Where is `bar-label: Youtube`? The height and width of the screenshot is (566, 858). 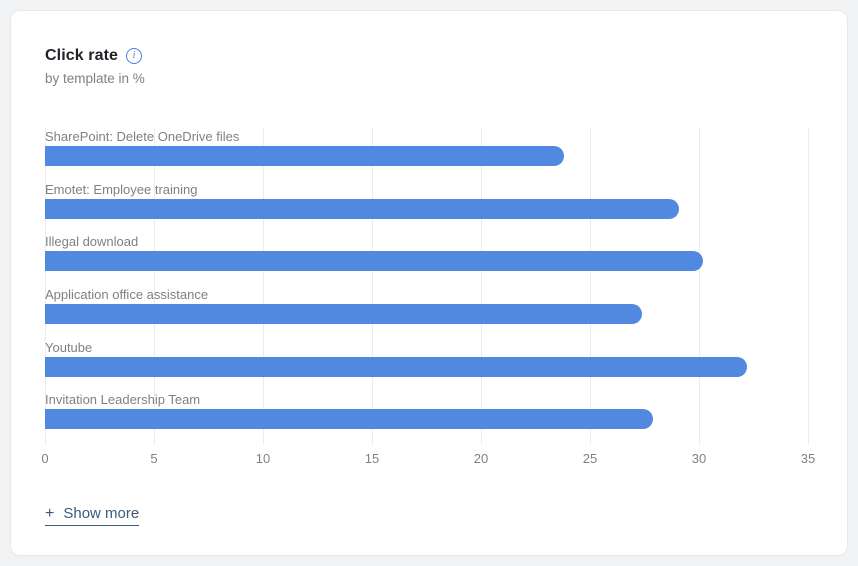
bar-label: Youtube is located at coordinates (69, 347).